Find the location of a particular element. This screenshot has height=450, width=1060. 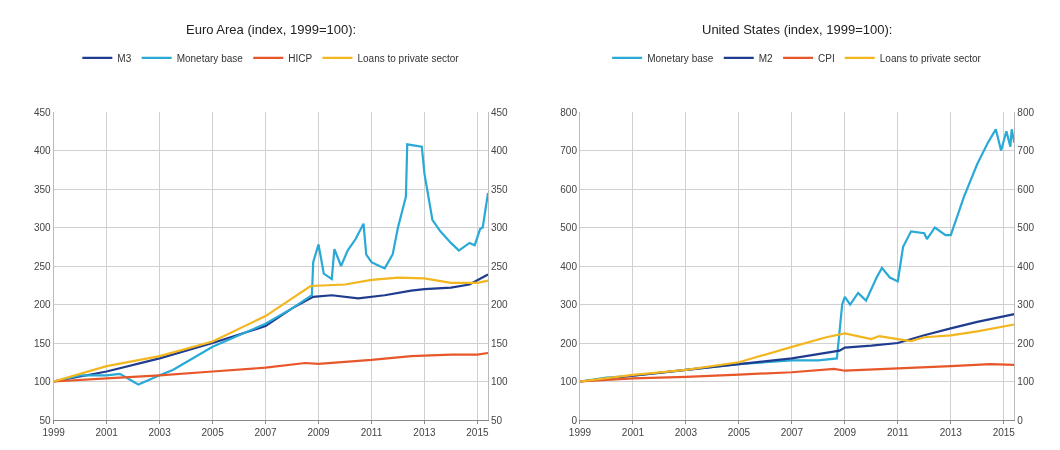

y-tick-label: 600 is located at coordinates (569, 189).